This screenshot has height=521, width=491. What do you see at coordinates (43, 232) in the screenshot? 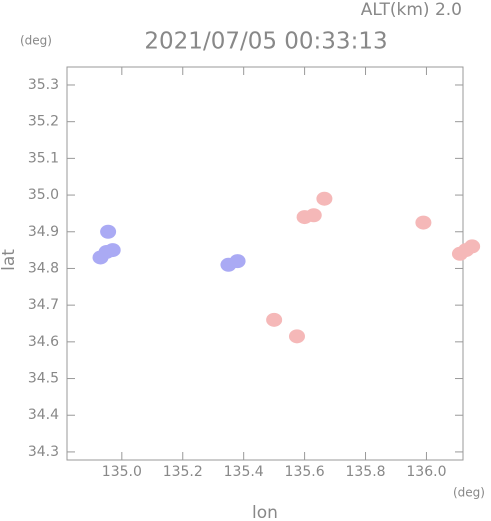
I see `y-tick-label: 34.9` at bounding box center [43, 232].